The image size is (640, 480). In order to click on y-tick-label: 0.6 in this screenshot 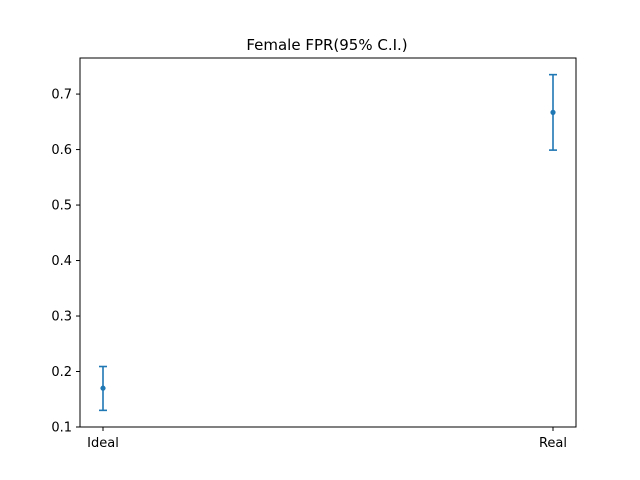, I will do `click(61, 150)`.